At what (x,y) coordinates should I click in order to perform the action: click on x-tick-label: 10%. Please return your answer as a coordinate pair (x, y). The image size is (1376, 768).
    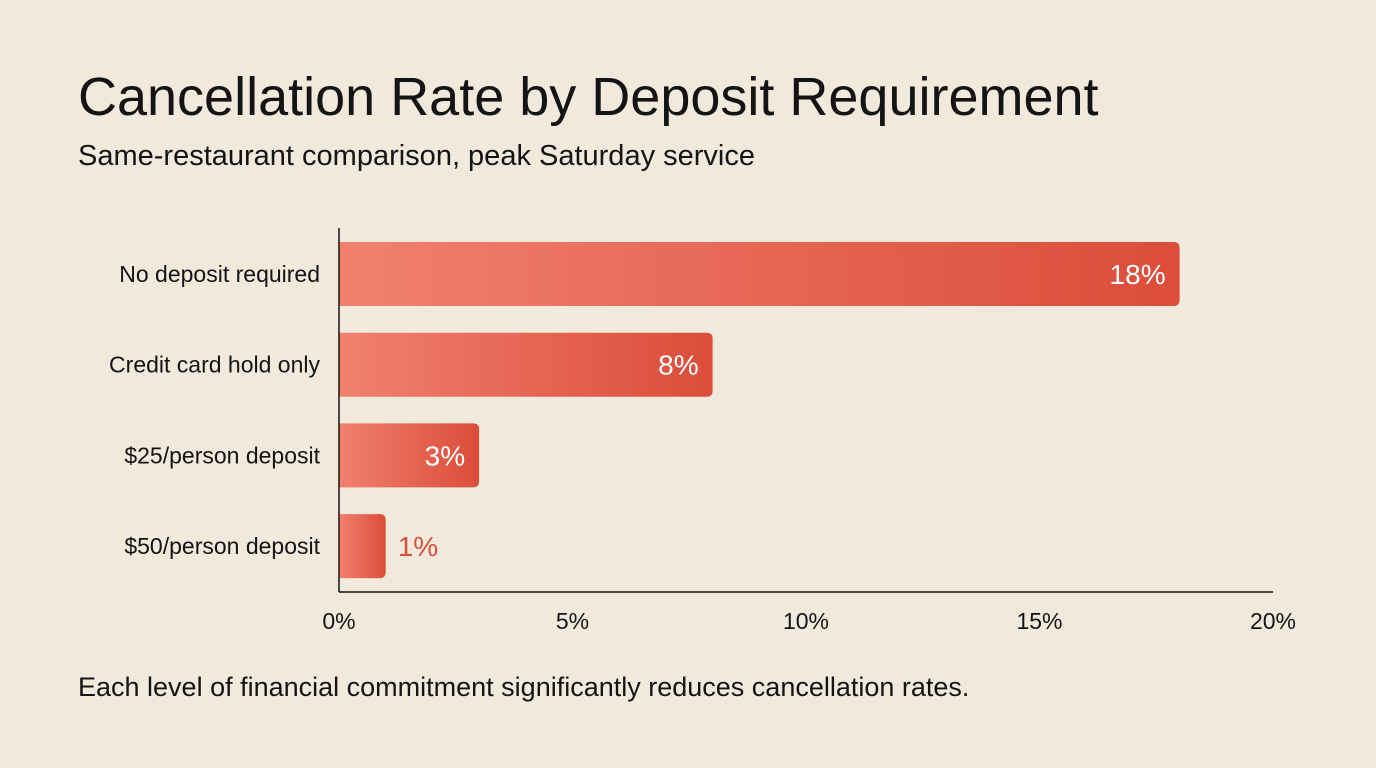
    Looking at the image, I should click on (806, 621).